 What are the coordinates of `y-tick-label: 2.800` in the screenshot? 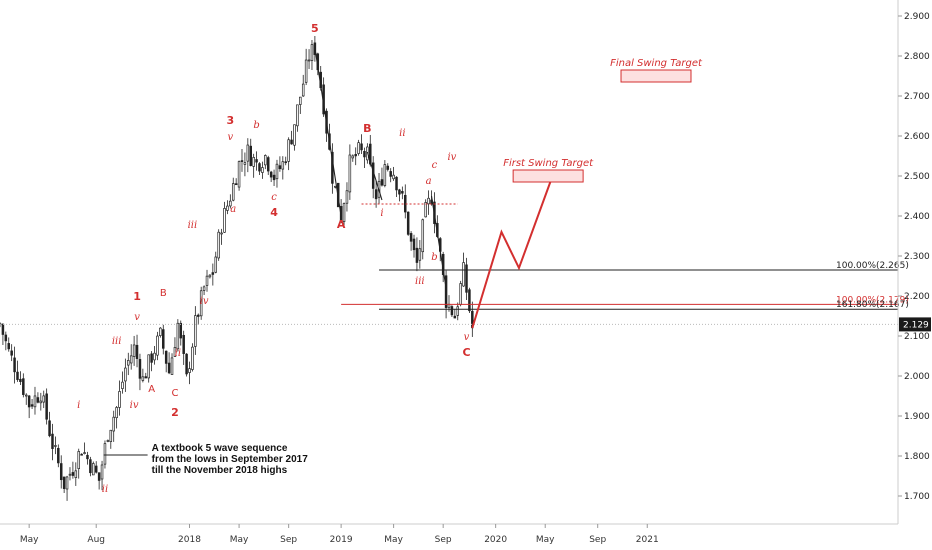 It's located at (917, 57).